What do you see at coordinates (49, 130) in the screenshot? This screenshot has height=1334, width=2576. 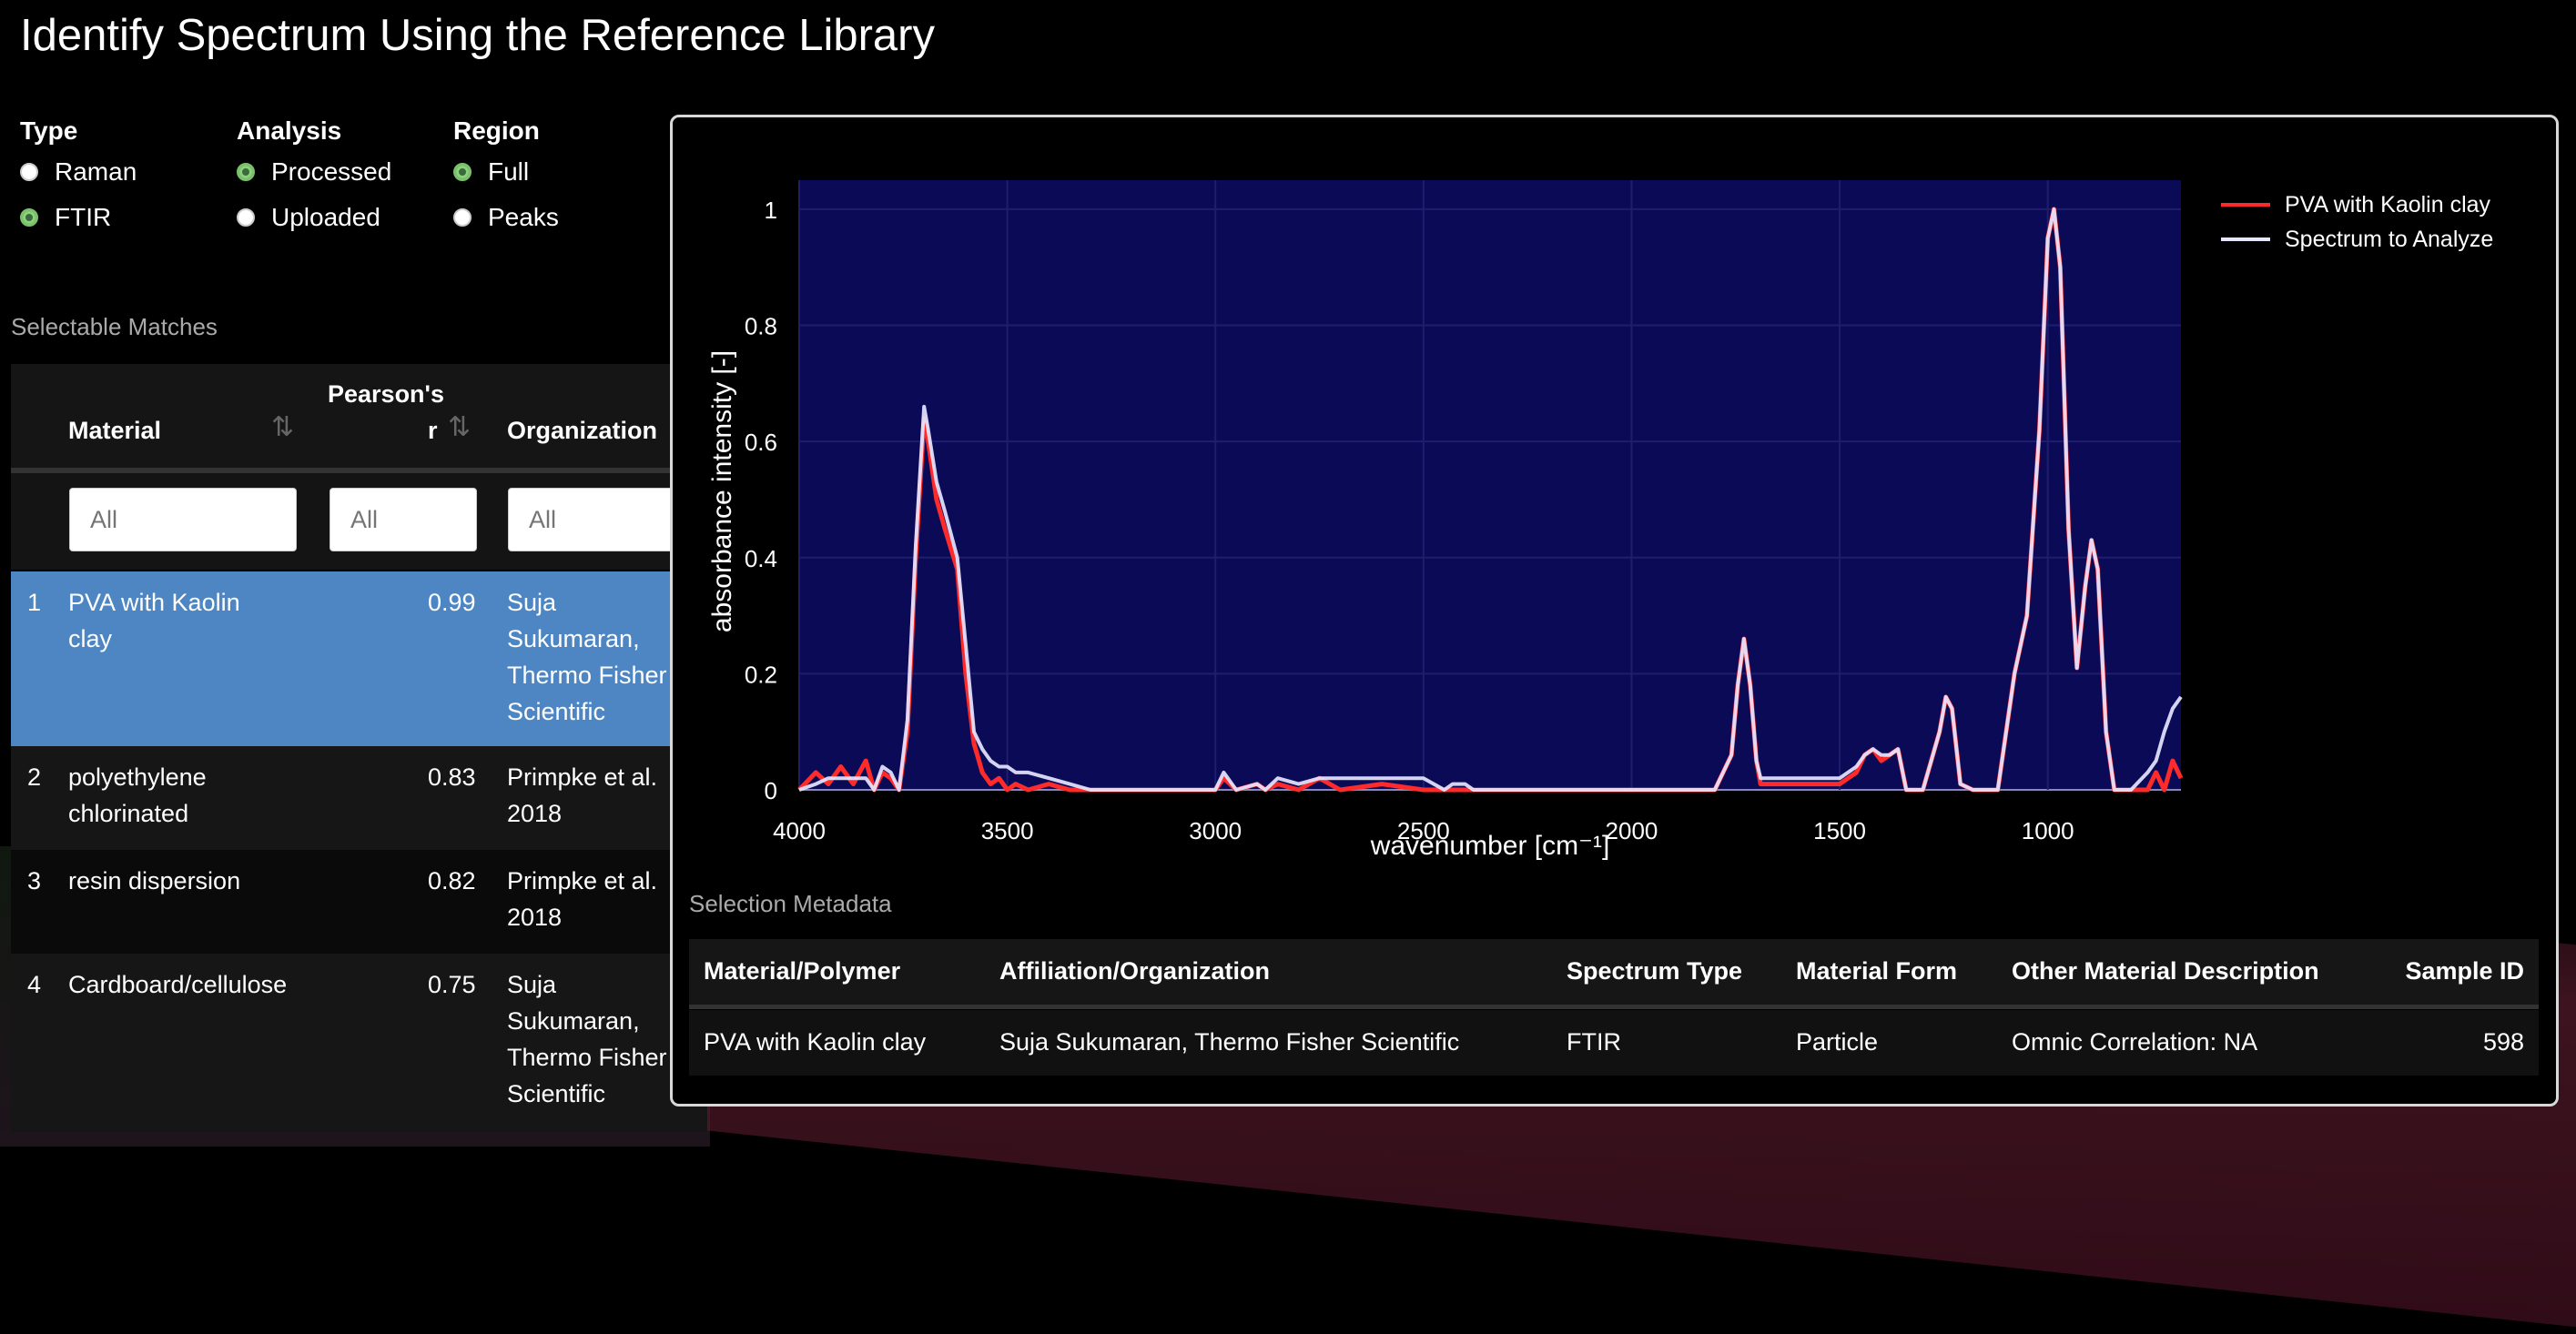 I see `type-label: Type` at bounding box center [49, 130].